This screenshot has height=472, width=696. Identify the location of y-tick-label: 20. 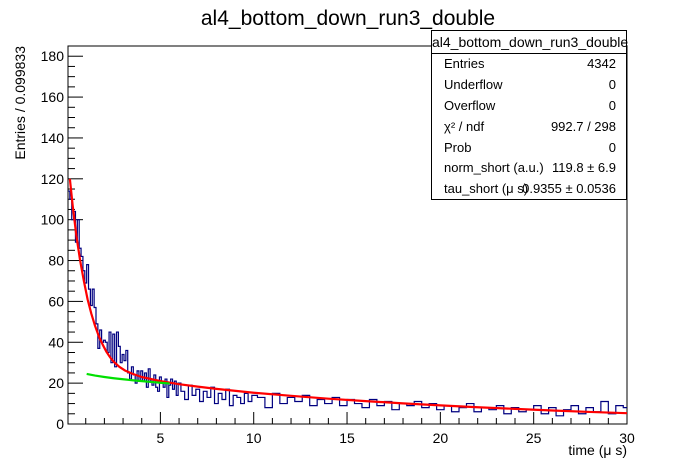
(56, 383).